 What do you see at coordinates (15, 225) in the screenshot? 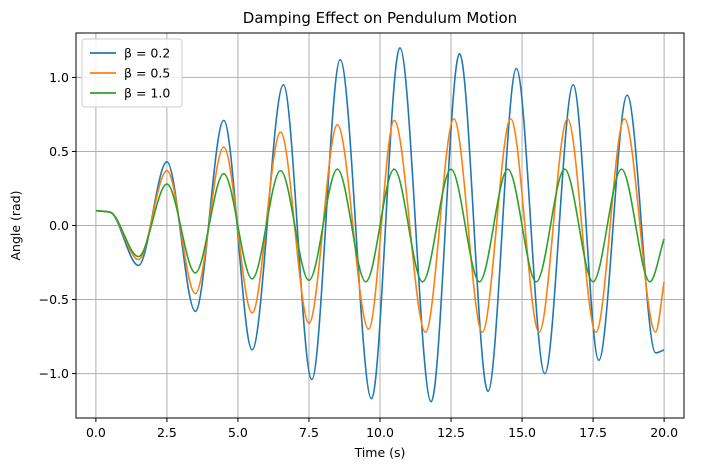
I see `y-axis-label: Angle (rad)` at bounding box center [15, 225].